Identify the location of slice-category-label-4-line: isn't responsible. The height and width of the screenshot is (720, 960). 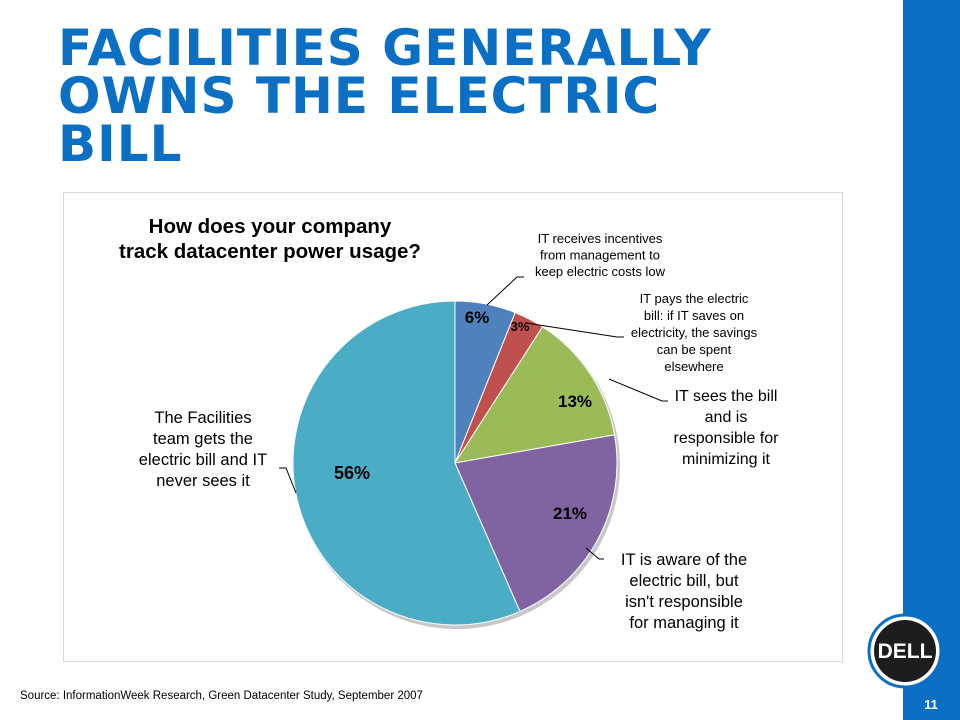
(684, 602).